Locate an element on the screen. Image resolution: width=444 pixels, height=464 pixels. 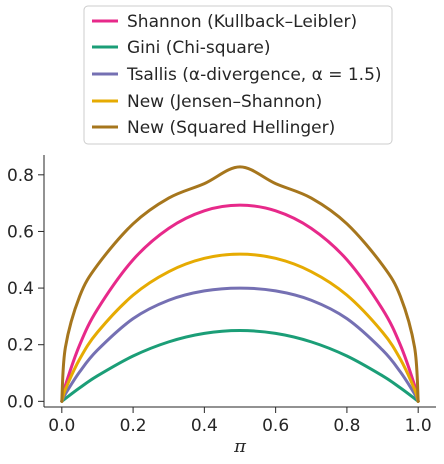
legend-label-hellinger: New (Squared Hellinger) is located at coordinates (231, 128).